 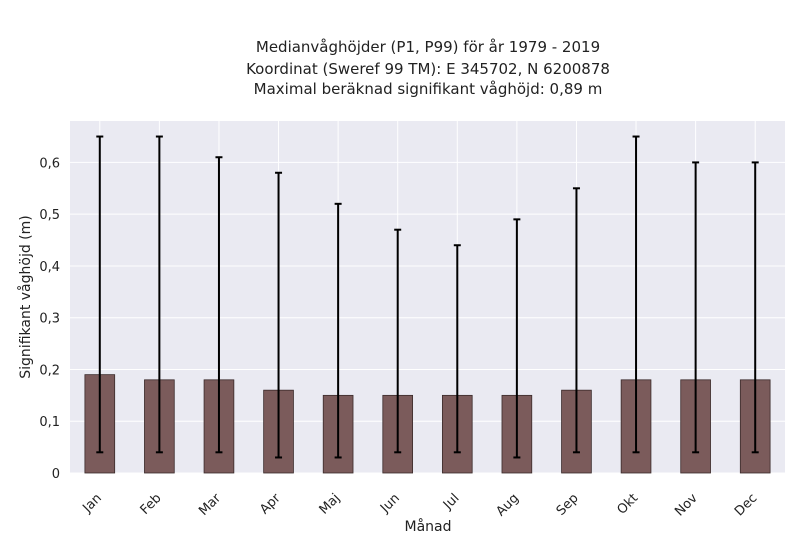 I want to click on error-bar-dec, so click(x=755, y=307).